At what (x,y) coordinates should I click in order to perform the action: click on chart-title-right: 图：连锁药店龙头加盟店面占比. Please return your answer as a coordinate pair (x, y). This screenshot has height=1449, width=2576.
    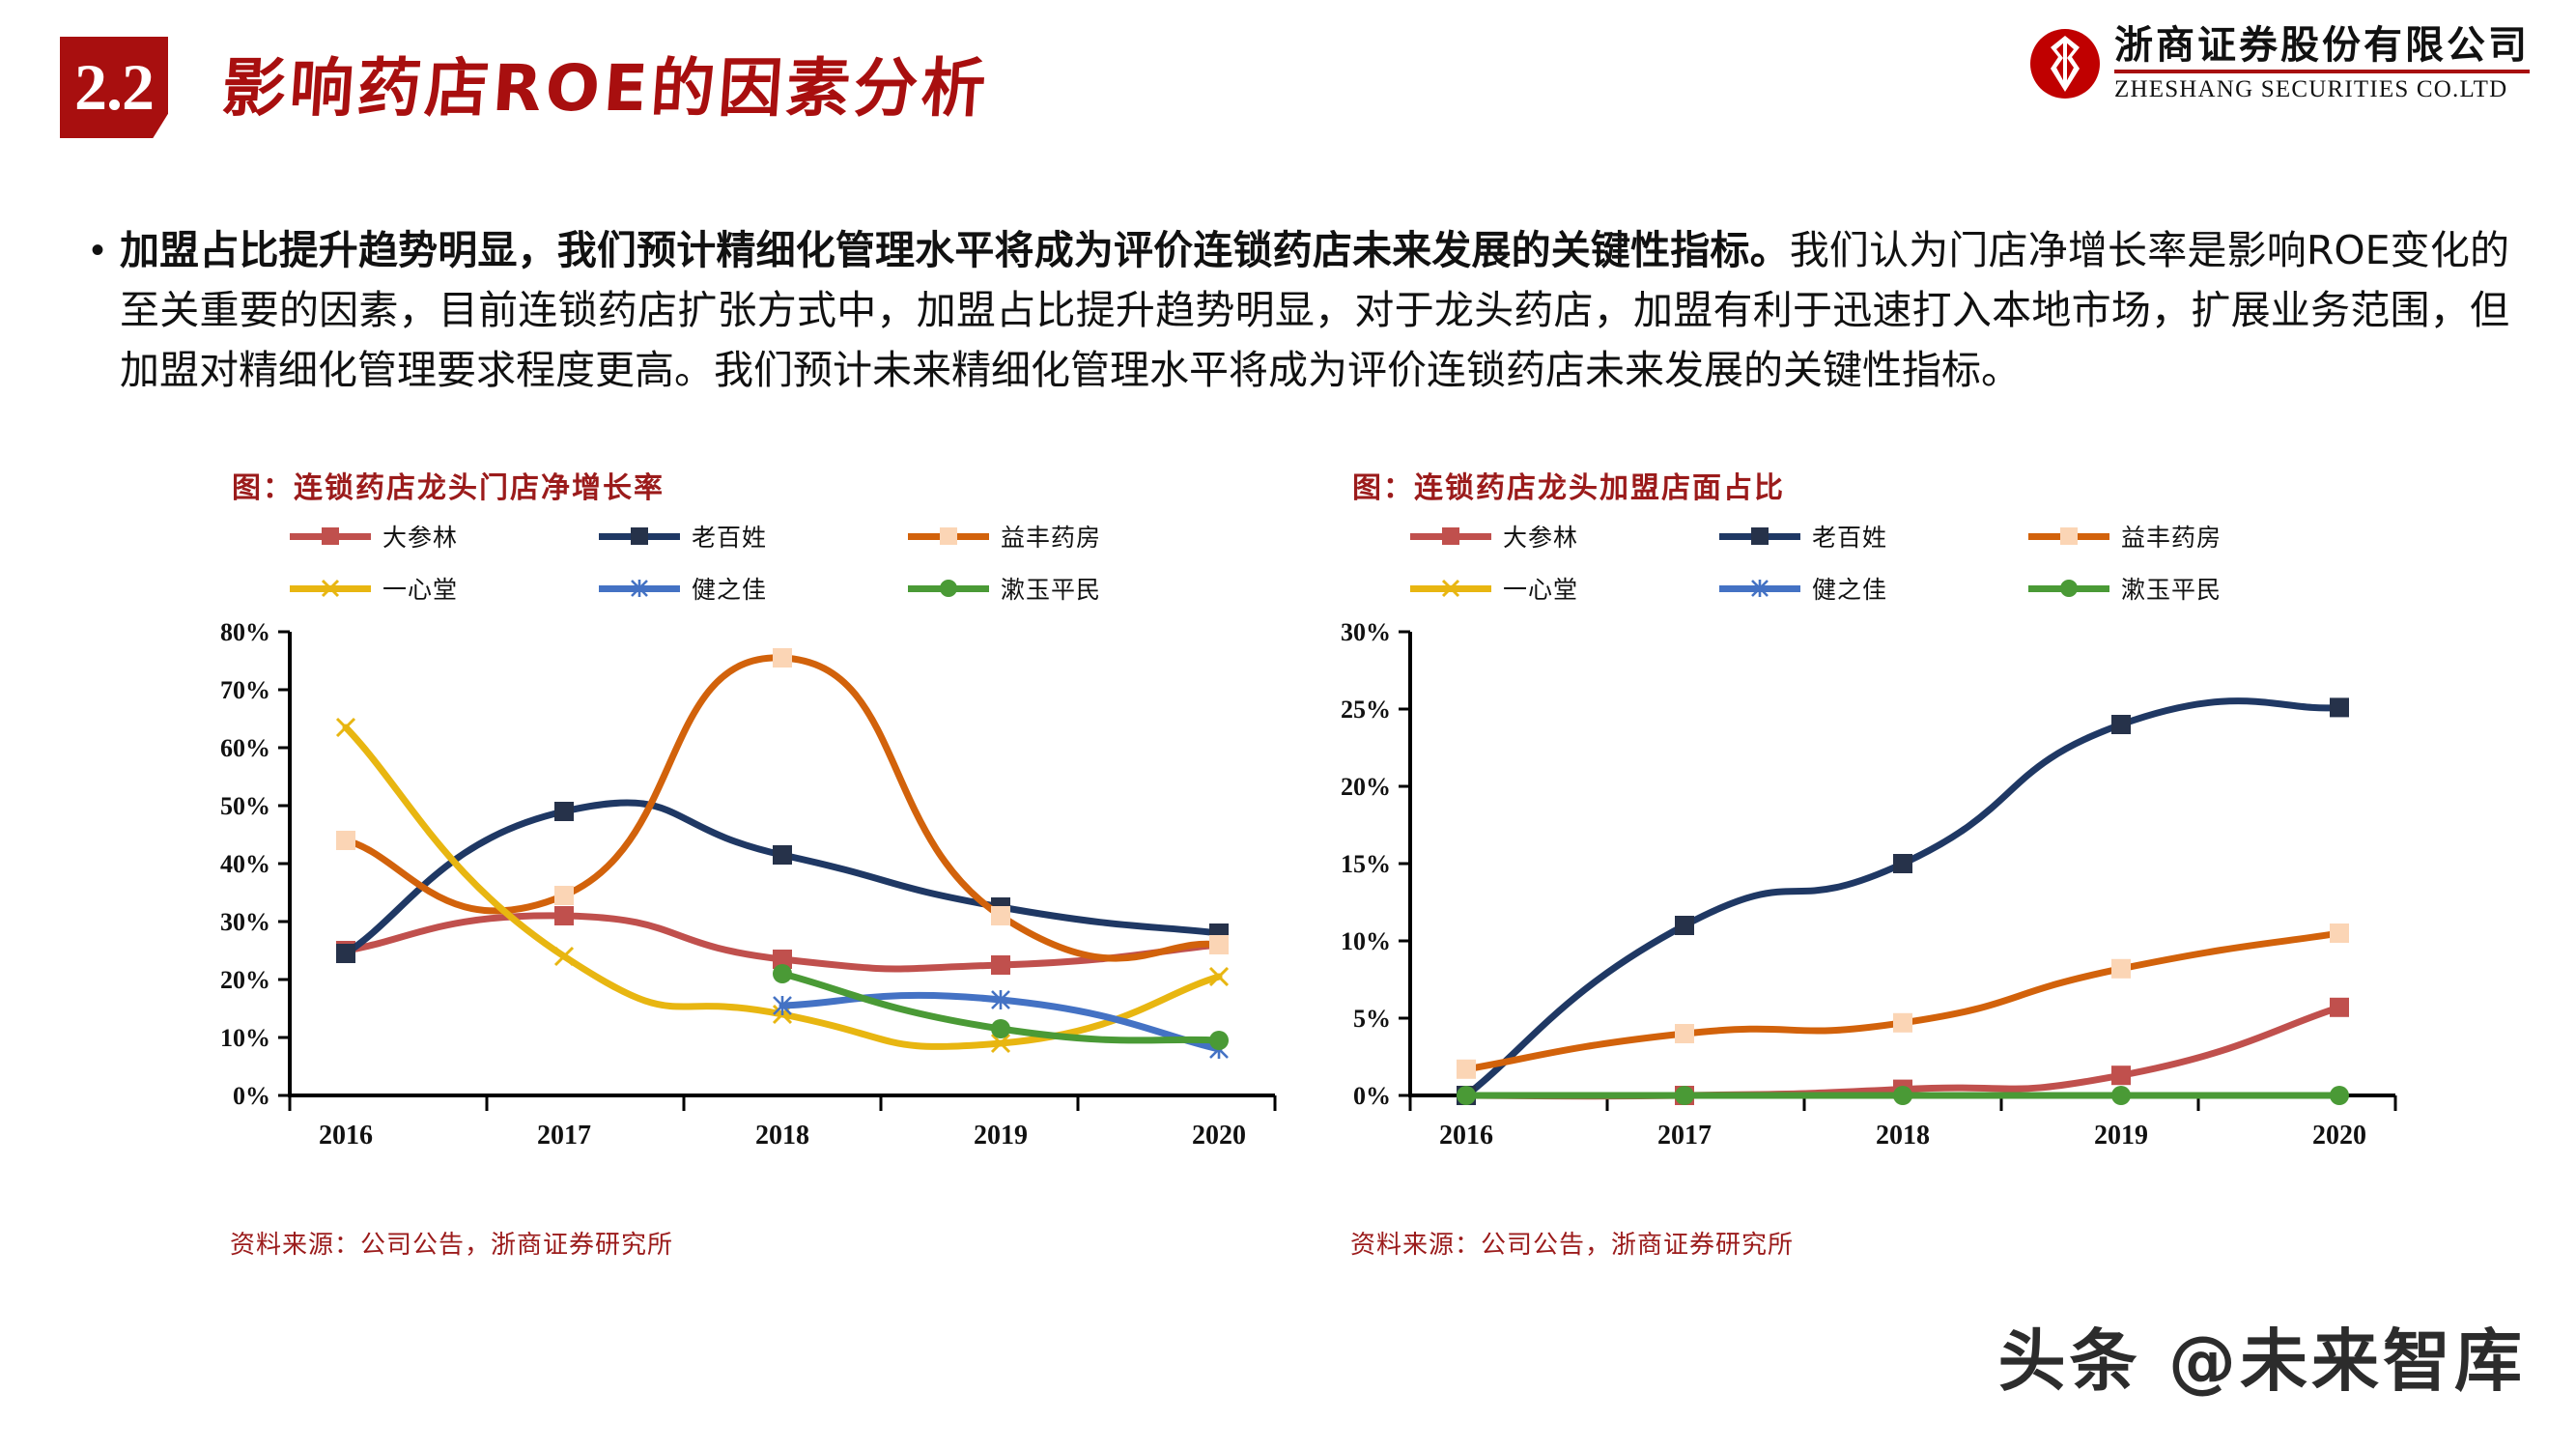
    Looking at the image, I should click on (1568, 488).